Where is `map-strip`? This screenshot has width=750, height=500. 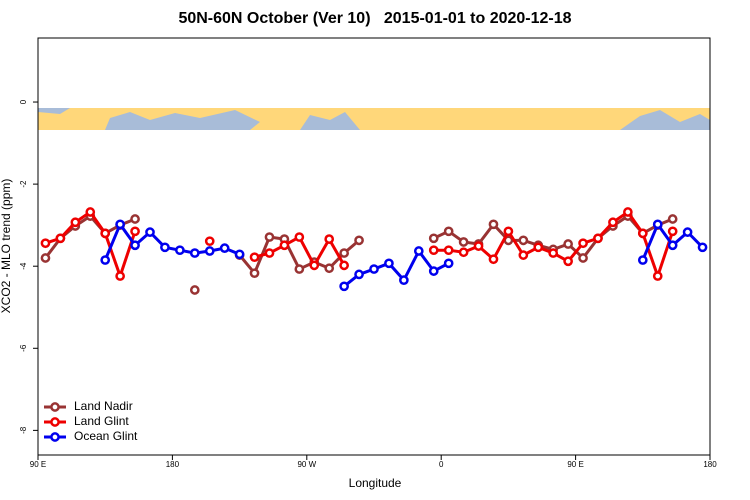
map-strip is located at coordinates (374, 119).